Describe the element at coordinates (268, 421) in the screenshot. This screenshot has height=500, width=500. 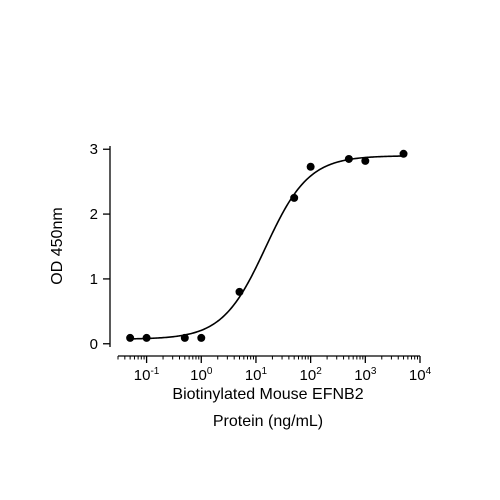
I see `x-axis-title-line-2: Protein (ng/mL)` at that location.